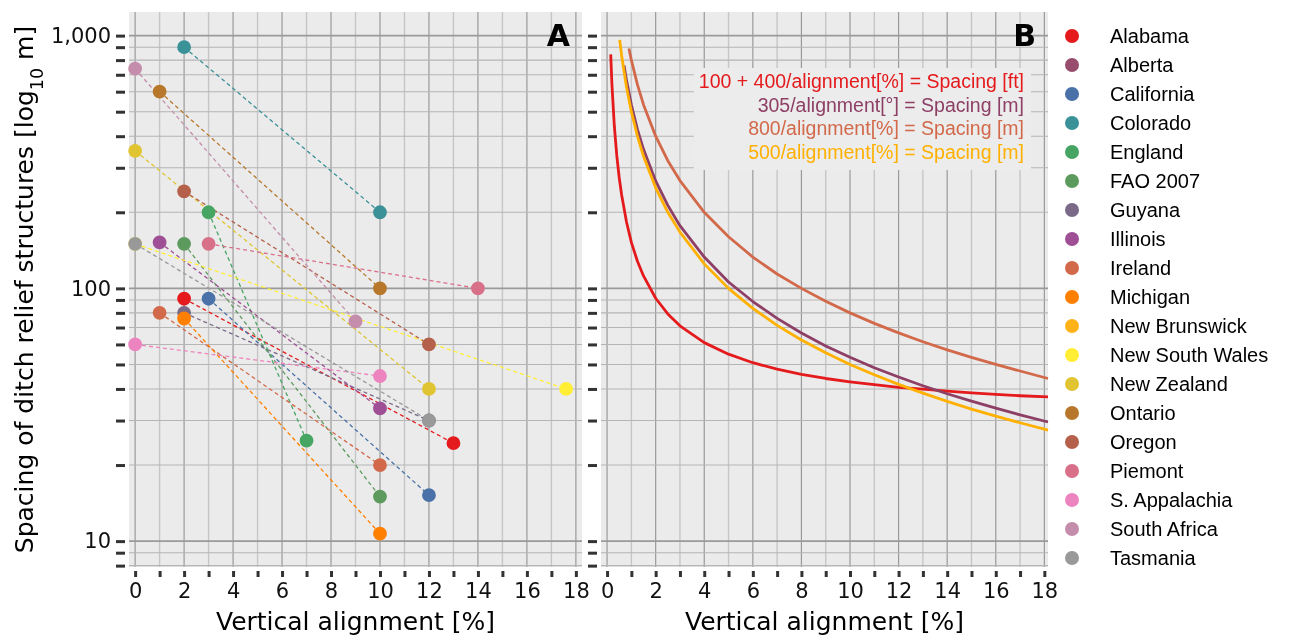  Describe the element at coordinates (1150, 297) in the screenshot. I see `legend-label: Michigan` at that location.